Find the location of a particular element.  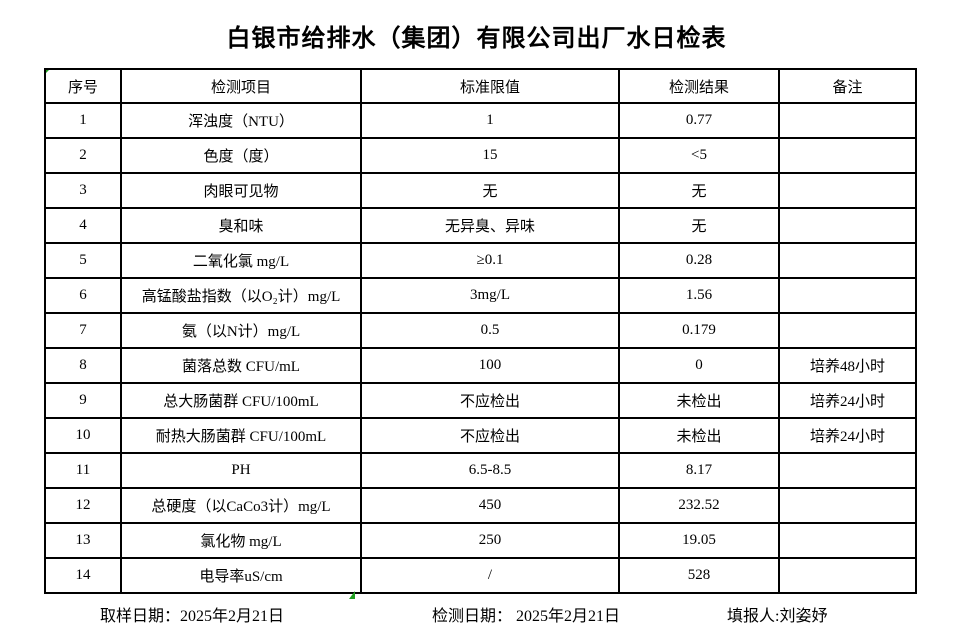

table-row: 1 浑浊度（NTU） 1 0.77 is located at coordinates (480, 120).